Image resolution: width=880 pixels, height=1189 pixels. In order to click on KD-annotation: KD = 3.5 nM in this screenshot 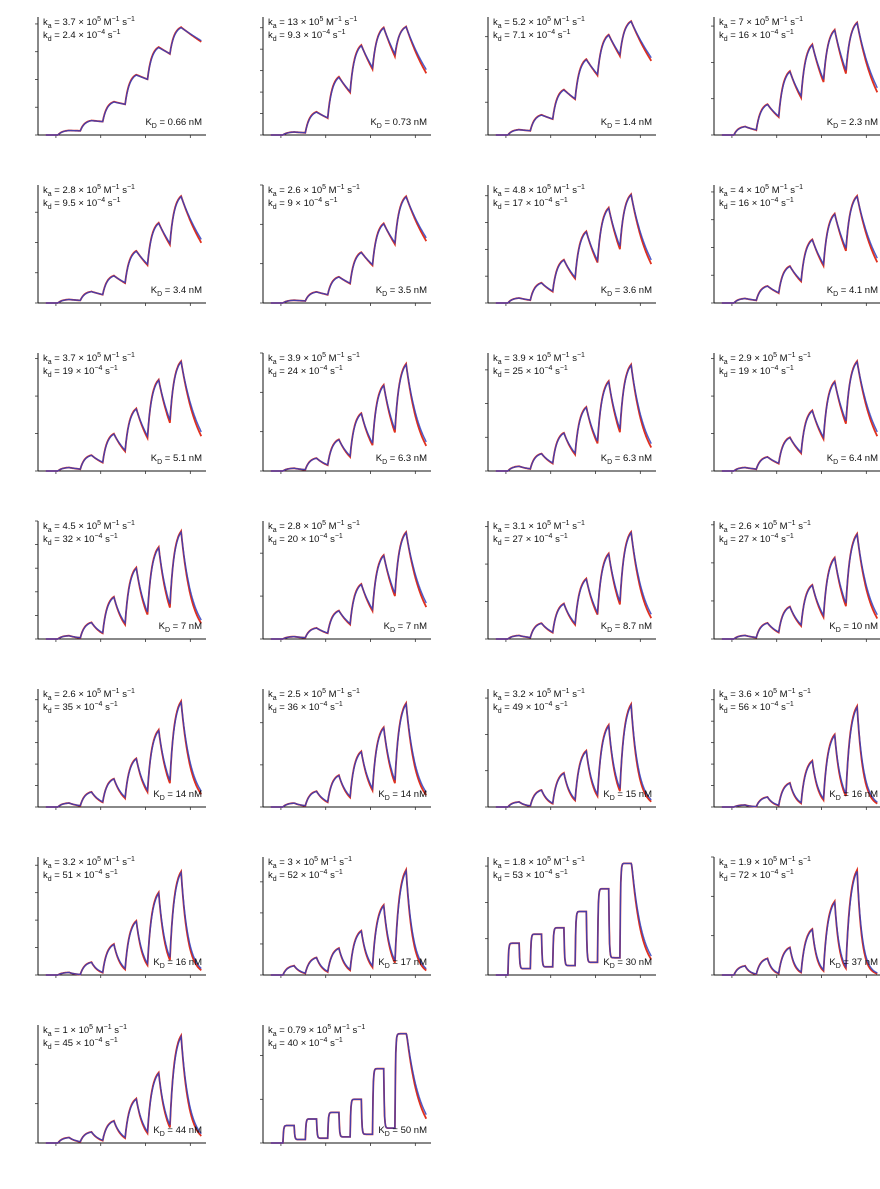, I will do `click(401, 291)`.